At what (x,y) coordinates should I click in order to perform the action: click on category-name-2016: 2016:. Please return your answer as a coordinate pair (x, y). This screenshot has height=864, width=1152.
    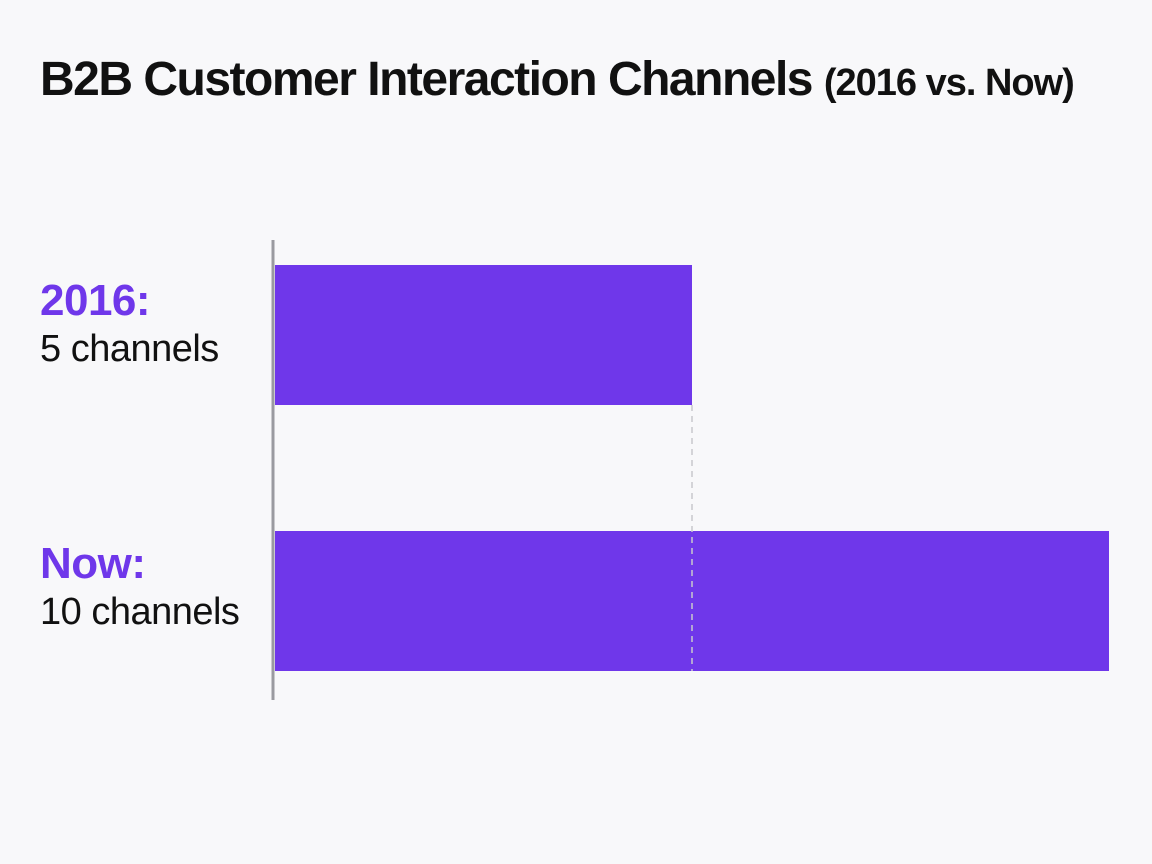
    Looking at the image, I should click on (95, 300).